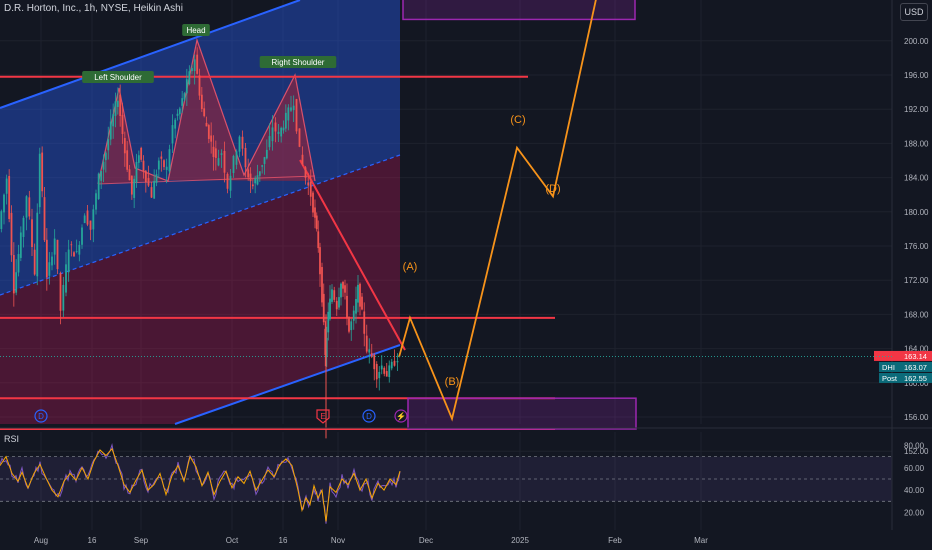 The image size is (932, 550). I want to click on wave-label: (B), so click(452, 382).